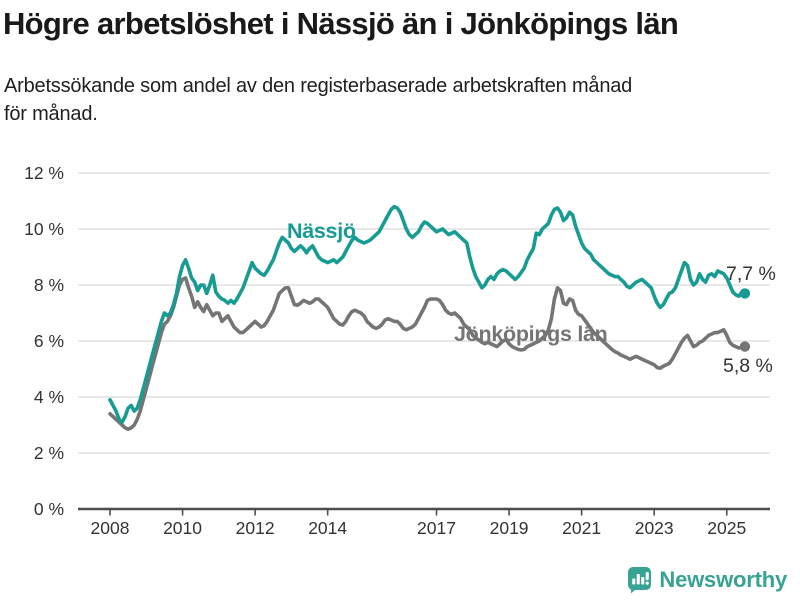  Describe the element at coordinates (49, 341) in the screenshot. I see `y-tick-label: 6 %` at that location.